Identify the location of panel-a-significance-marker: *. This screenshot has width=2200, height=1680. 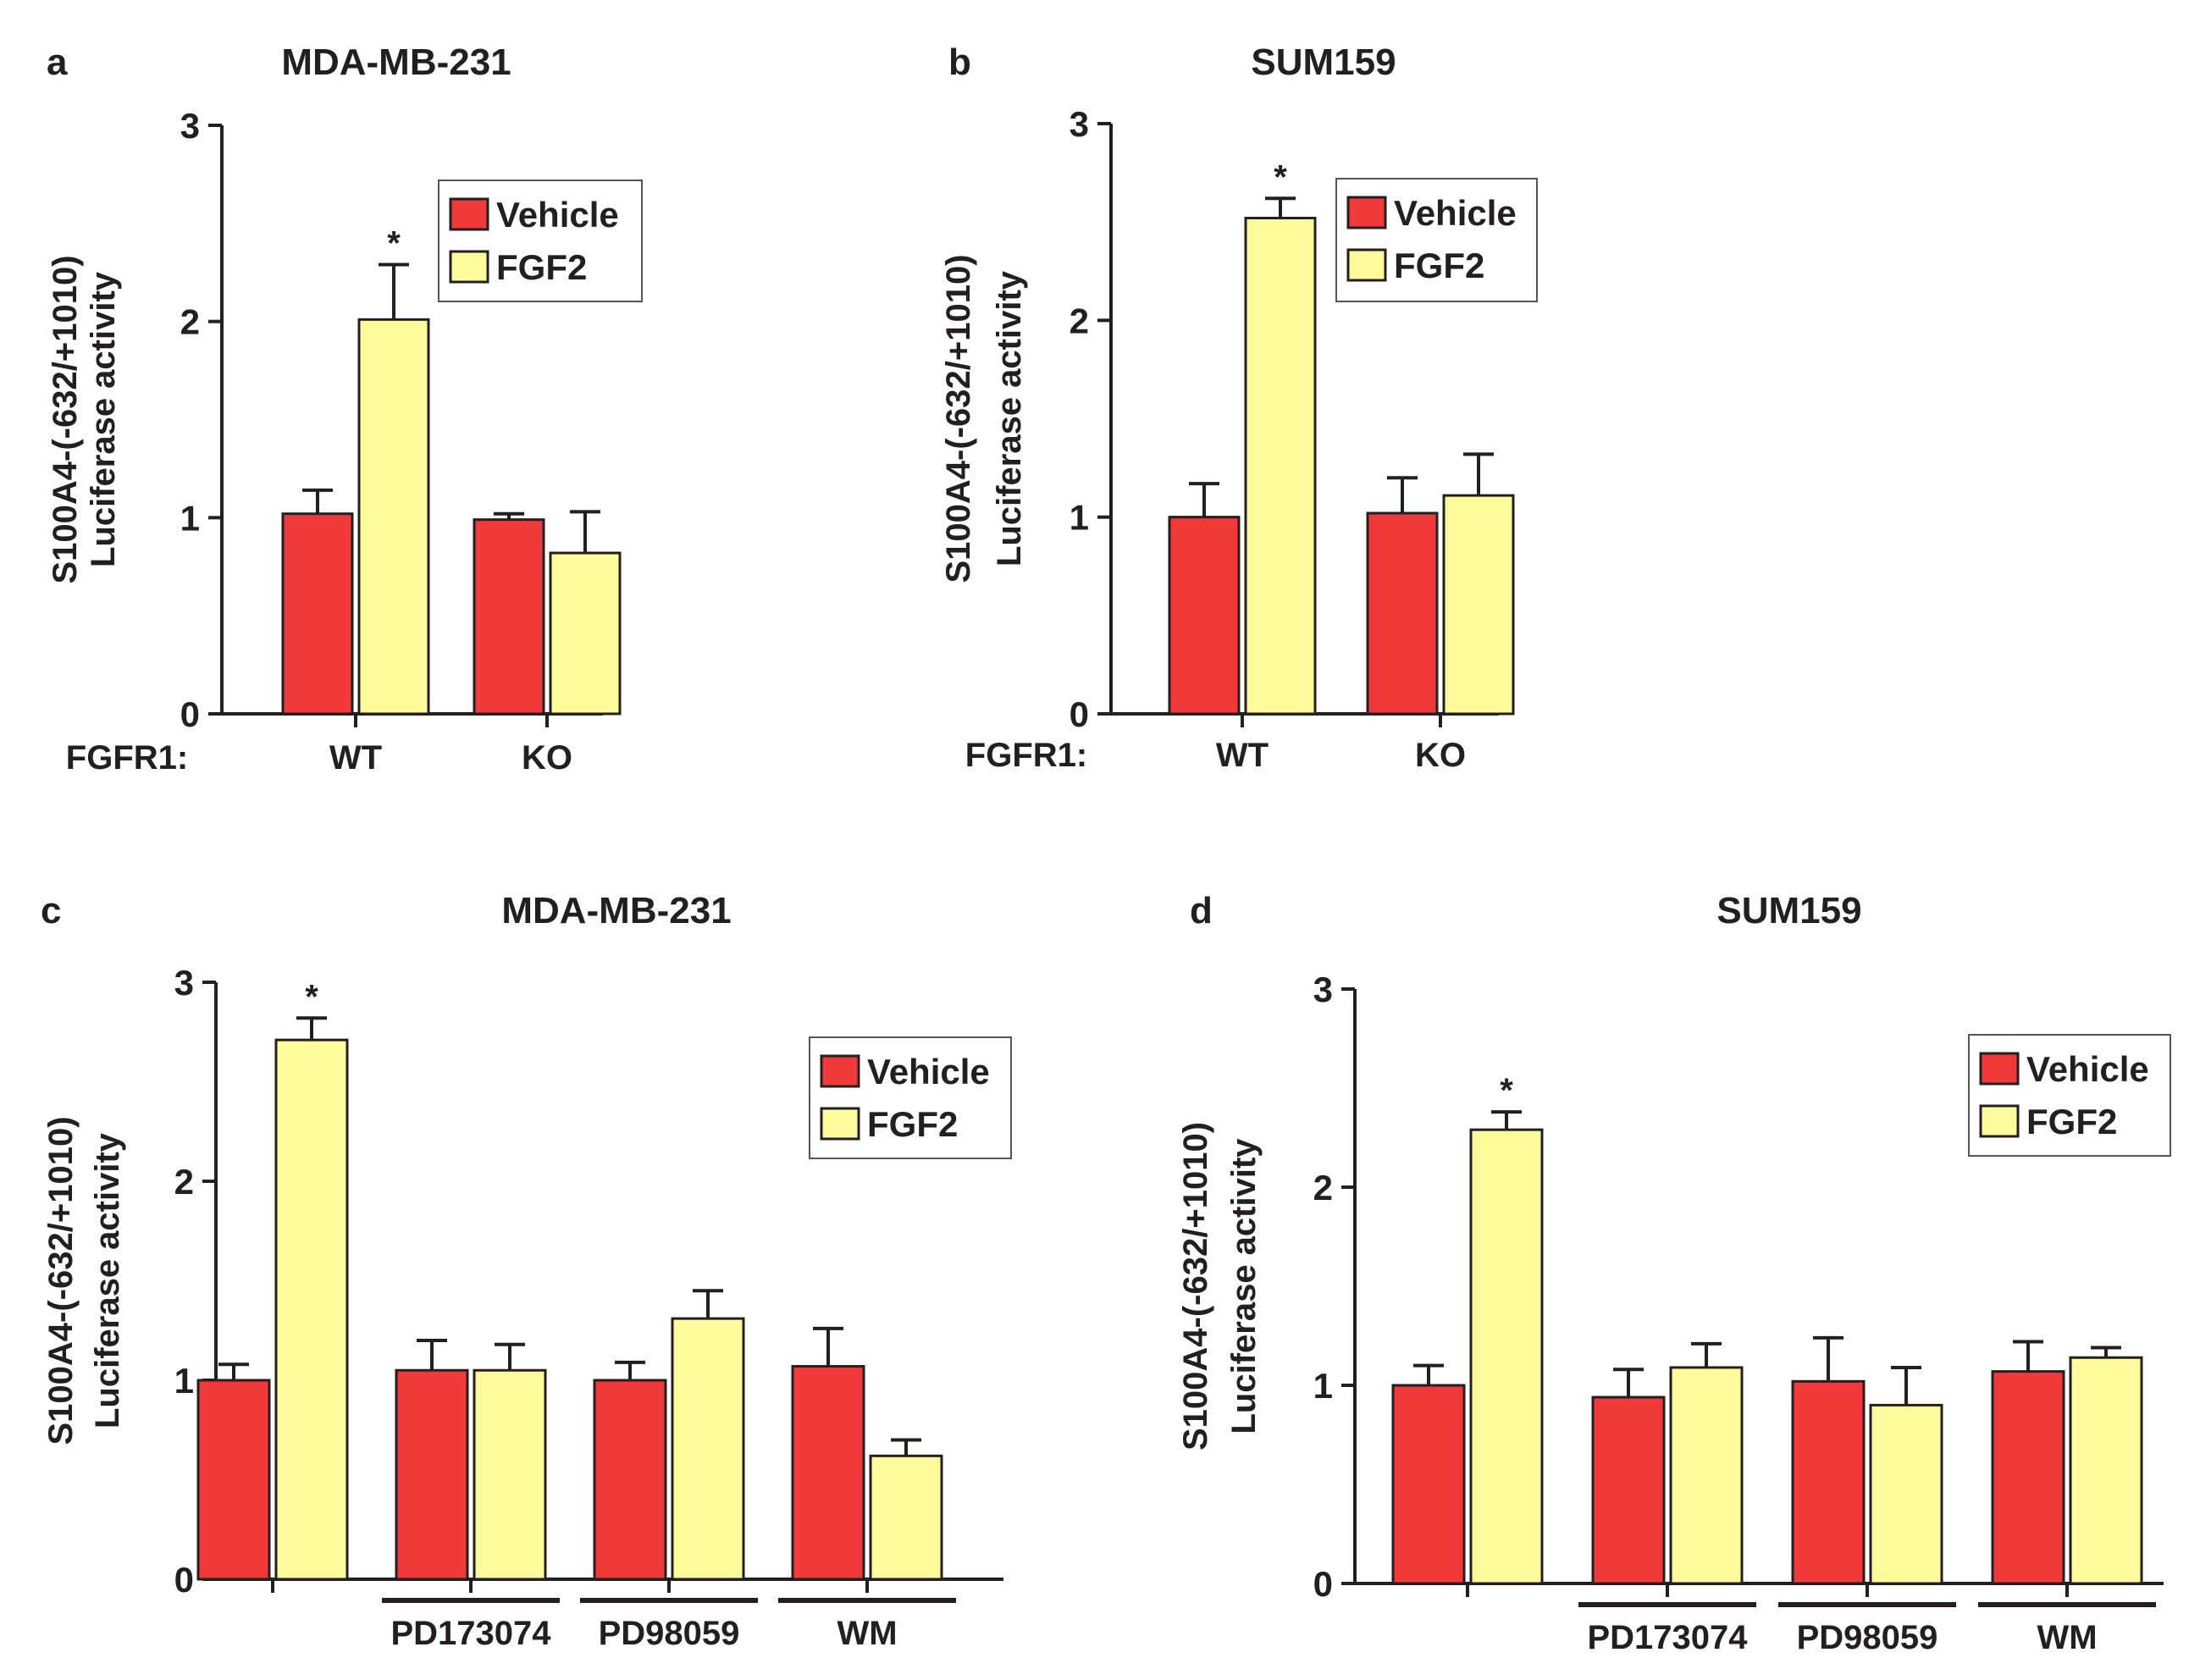
(394, 243).